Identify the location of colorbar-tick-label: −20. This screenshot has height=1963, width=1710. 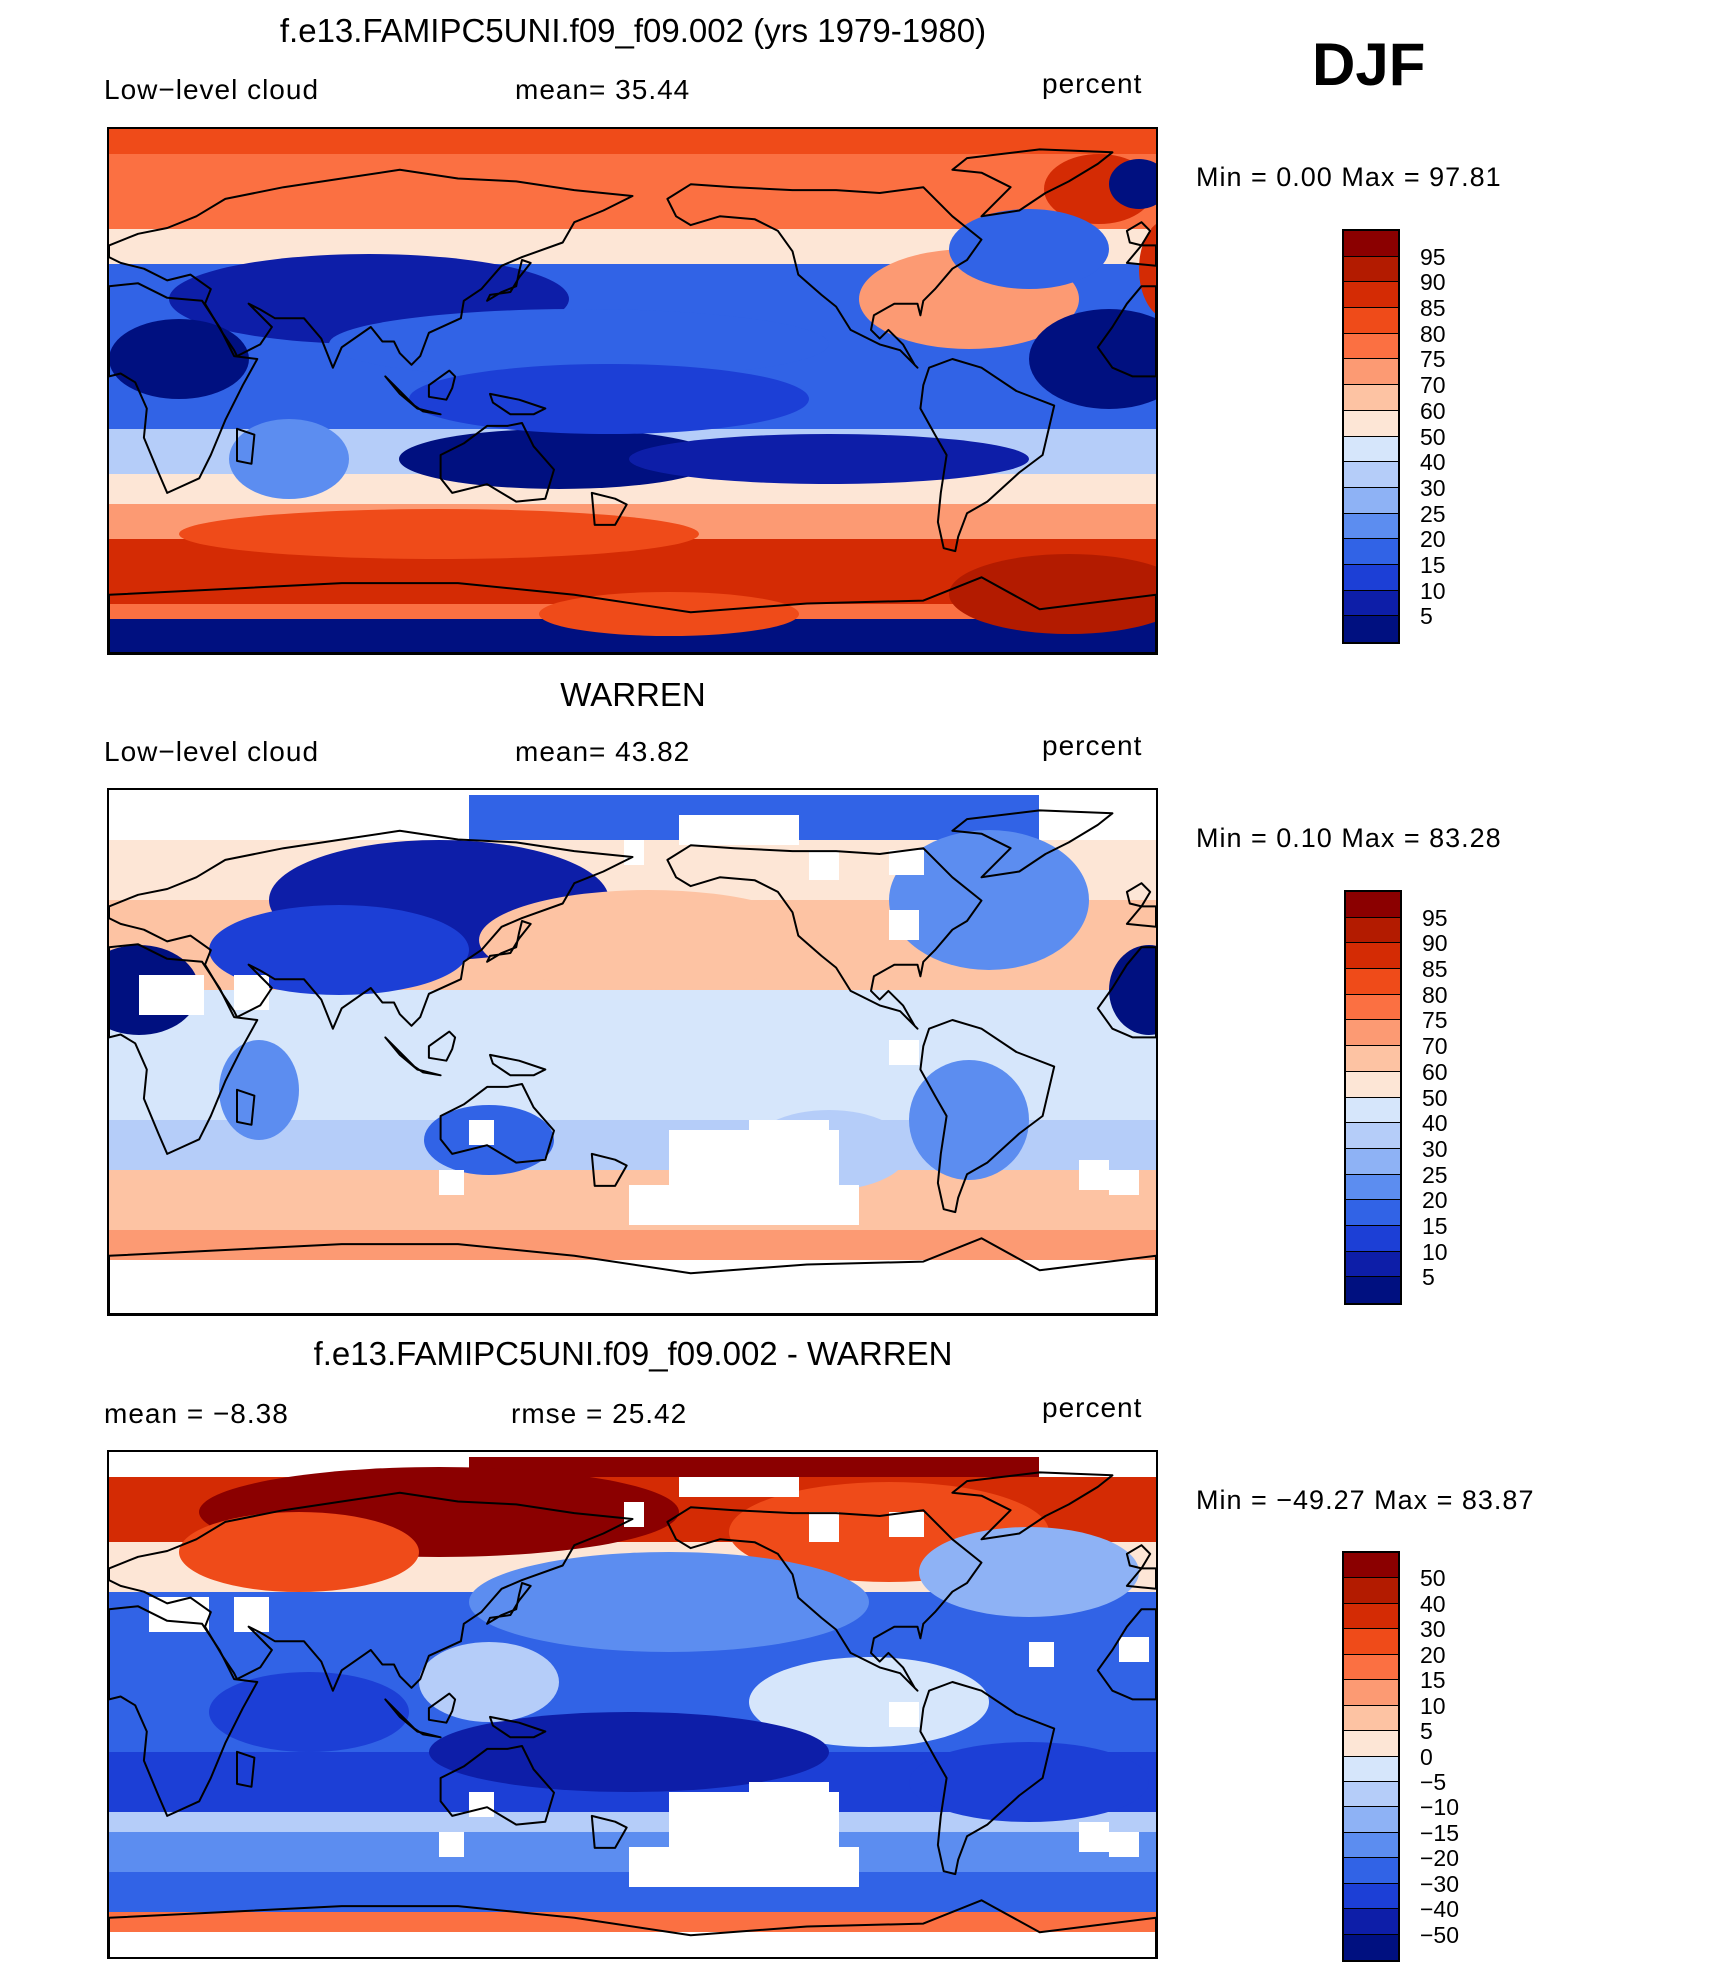
(1440, 1858).